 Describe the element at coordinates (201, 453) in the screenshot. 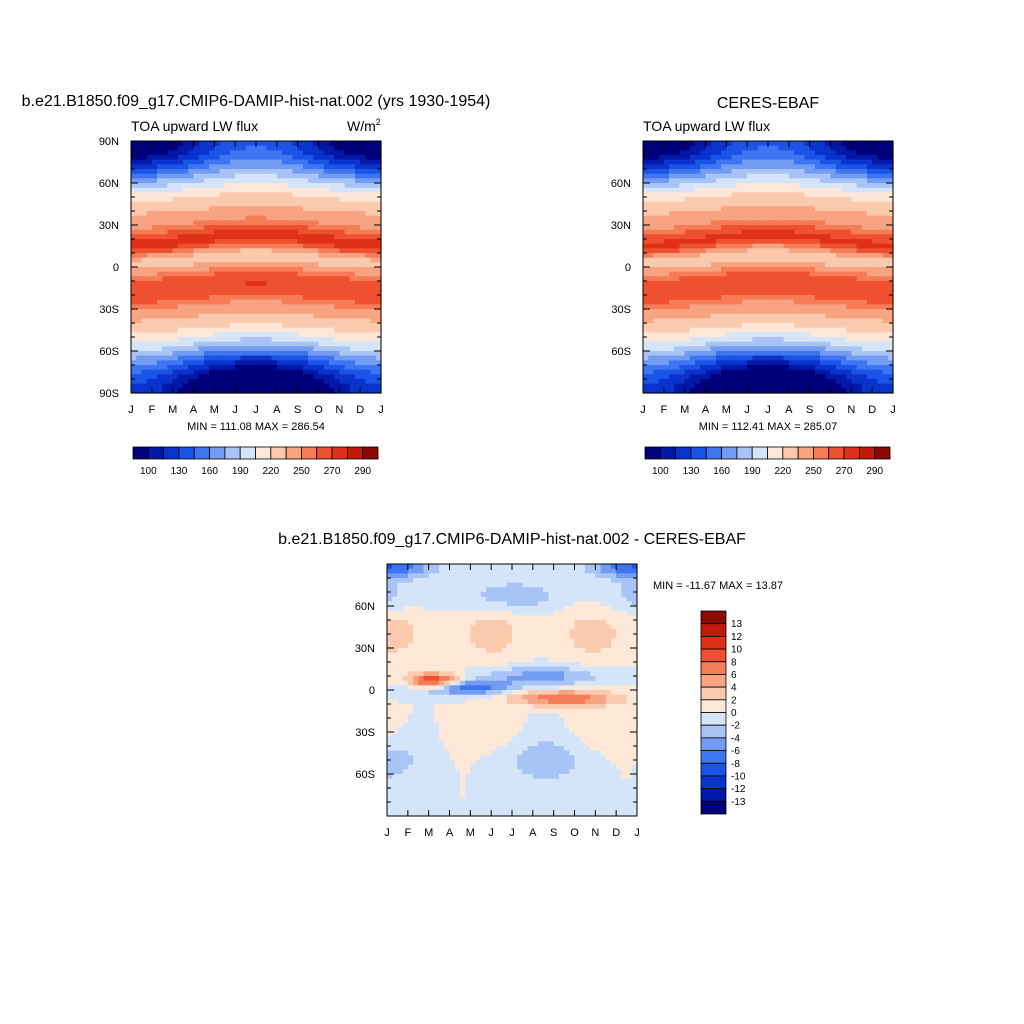

I see `colorbar-swatch` at that location.